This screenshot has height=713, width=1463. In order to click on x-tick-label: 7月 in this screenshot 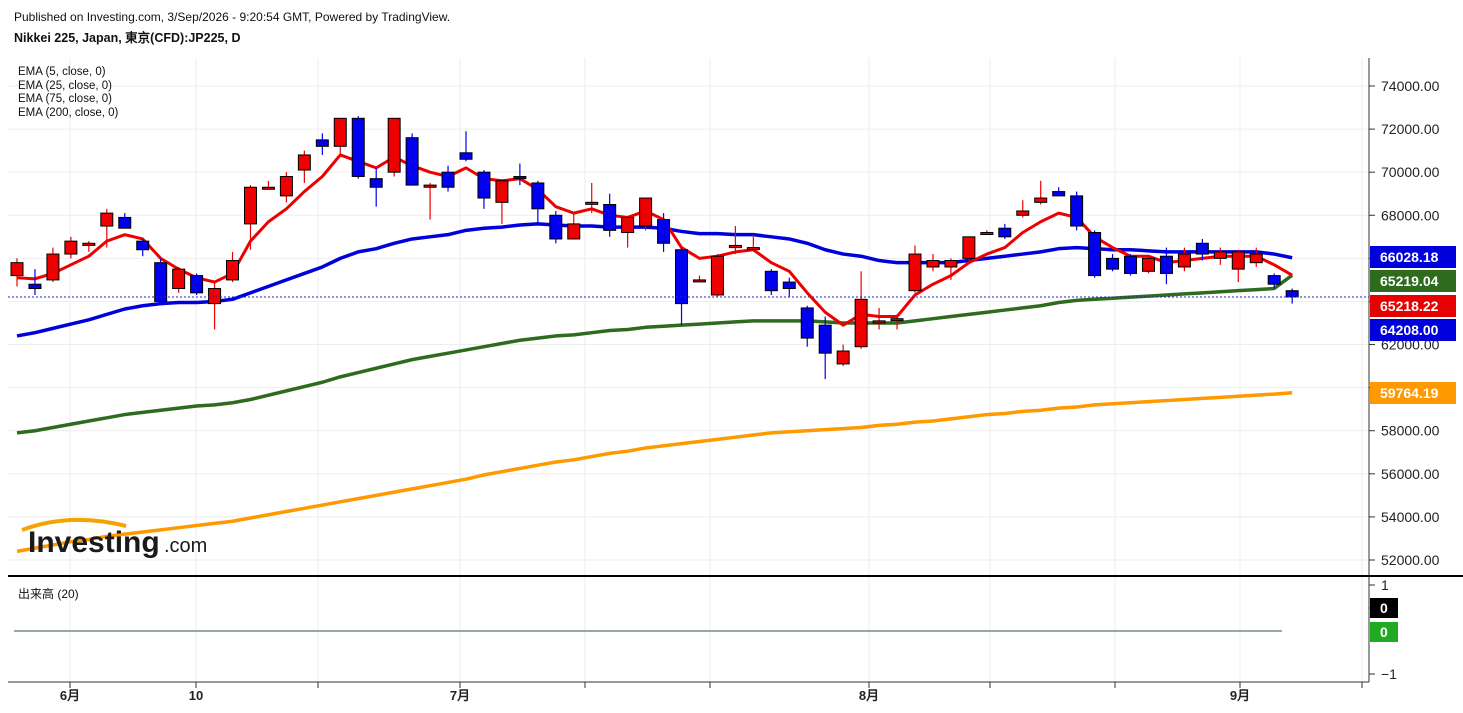, I will do `click(460, 695)`.